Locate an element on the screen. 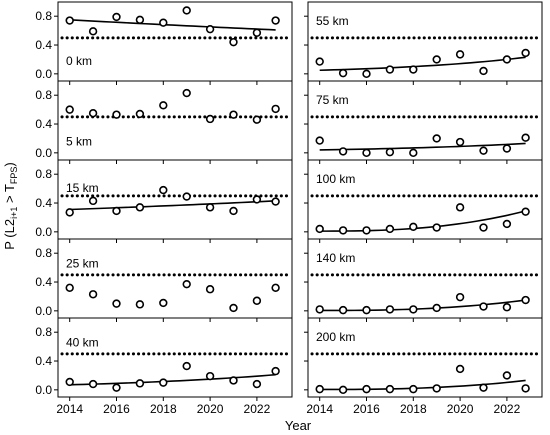  y-axis-label-sub1: i+1 is located at coordinates (14, 213).